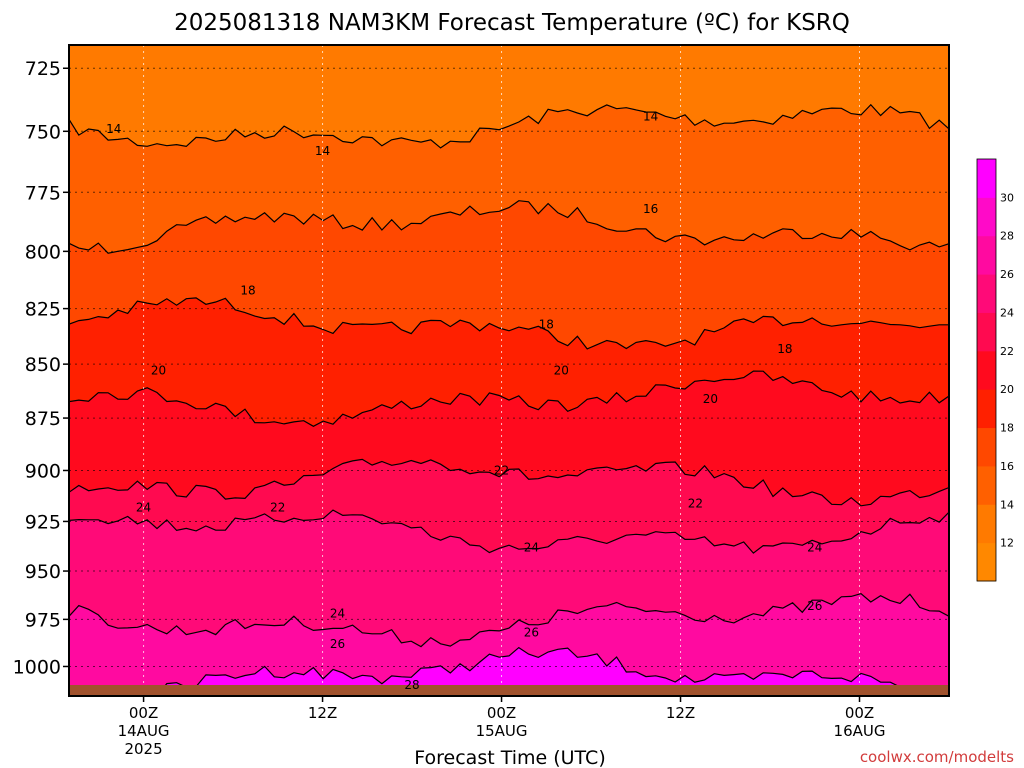 This screenshot has height=768, width=1024. What do you see at coordinates (43, 572) in the screenshot?
I see `y-tick-label: 950` at bounding box center [43, 572].